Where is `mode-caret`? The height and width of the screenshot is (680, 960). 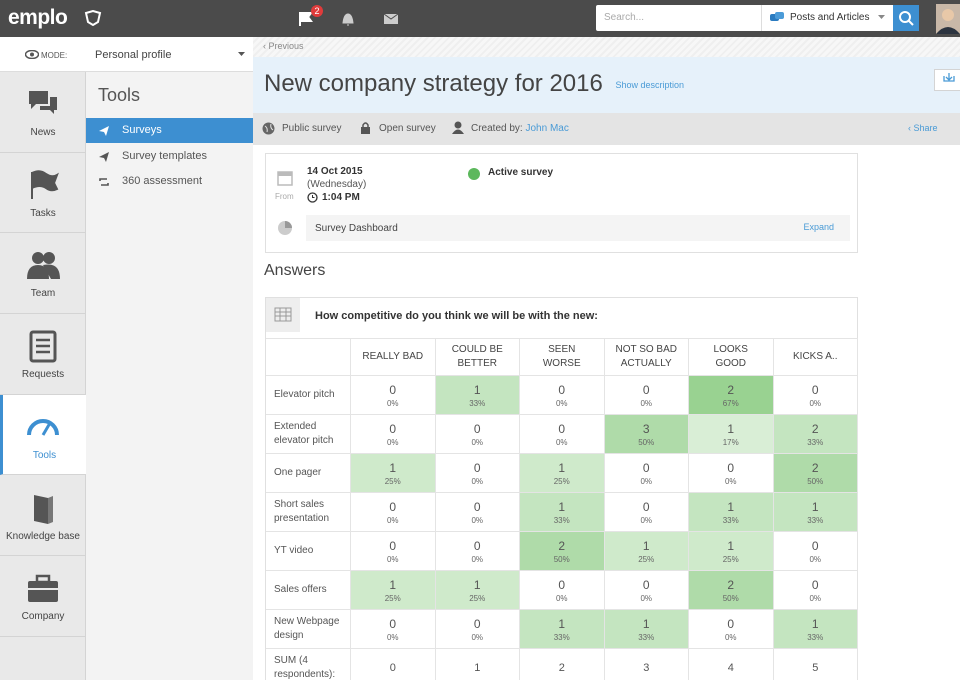
mode-caret is located at coordinates (241, 54).